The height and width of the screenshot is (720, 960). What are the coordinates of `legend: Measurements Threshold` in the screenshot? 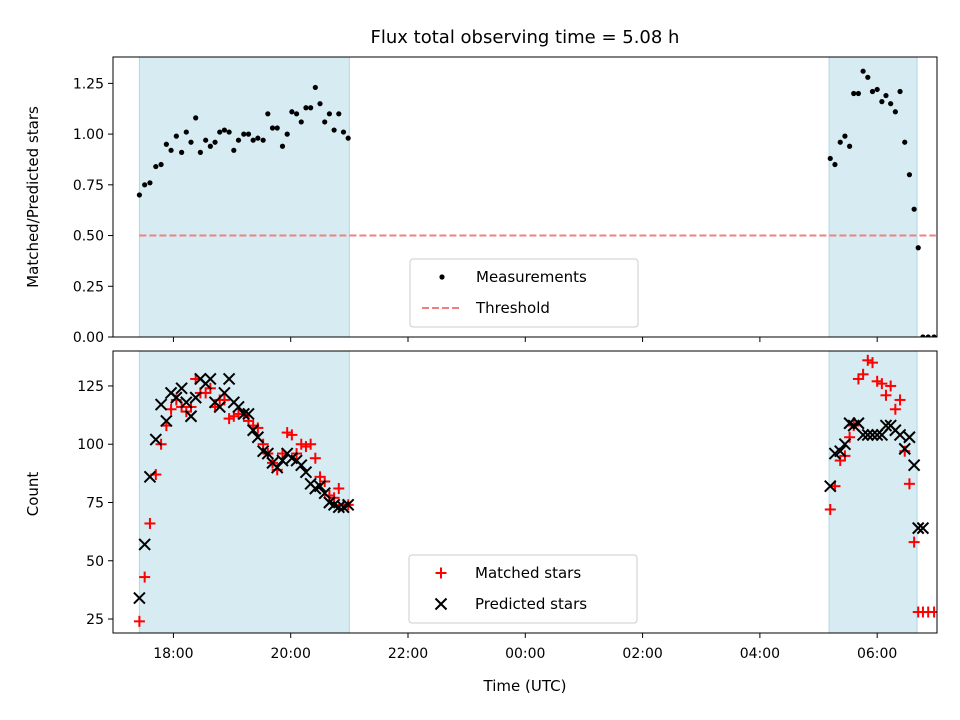 It's located at (524, 293).